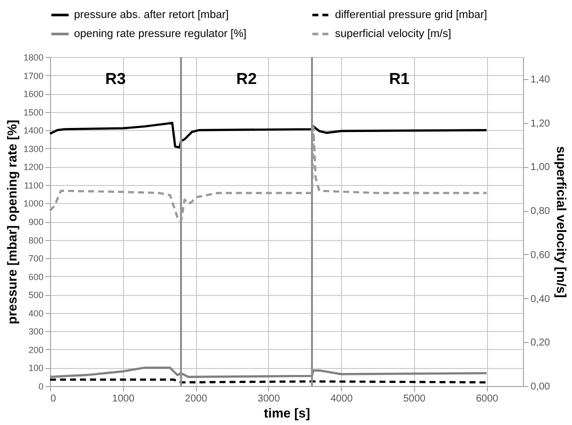 The image size is (572, 425). I want to click on y-tick-label: 1500, so click(33, 112).